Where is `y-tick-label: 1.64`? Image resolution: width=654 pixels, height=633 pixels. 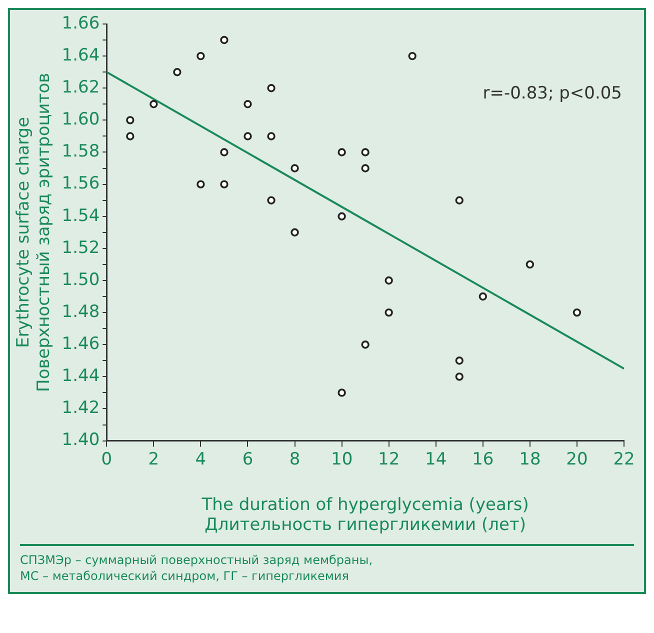
y-tick-label: 1.64 is located at coordinates (81, 55).